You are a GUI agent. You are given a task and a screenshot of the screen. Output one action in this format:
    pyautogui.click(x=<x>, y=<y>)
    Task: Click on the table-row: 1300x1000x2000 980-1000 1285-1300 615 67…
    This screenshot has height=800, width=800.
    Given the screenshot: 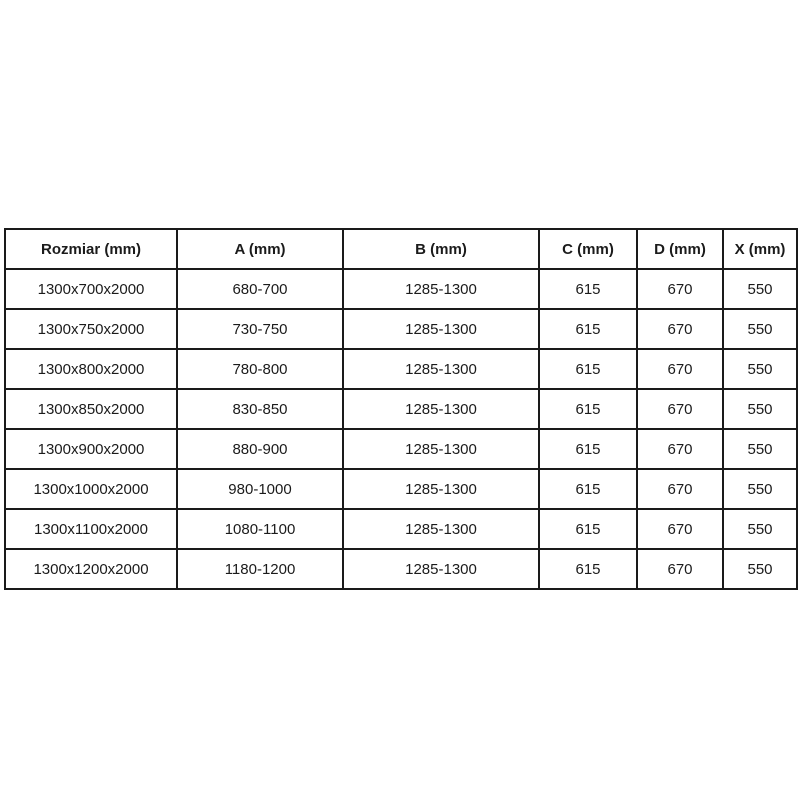 What is the action you would take?
    pyautogui.click(x=401, y=489)
    